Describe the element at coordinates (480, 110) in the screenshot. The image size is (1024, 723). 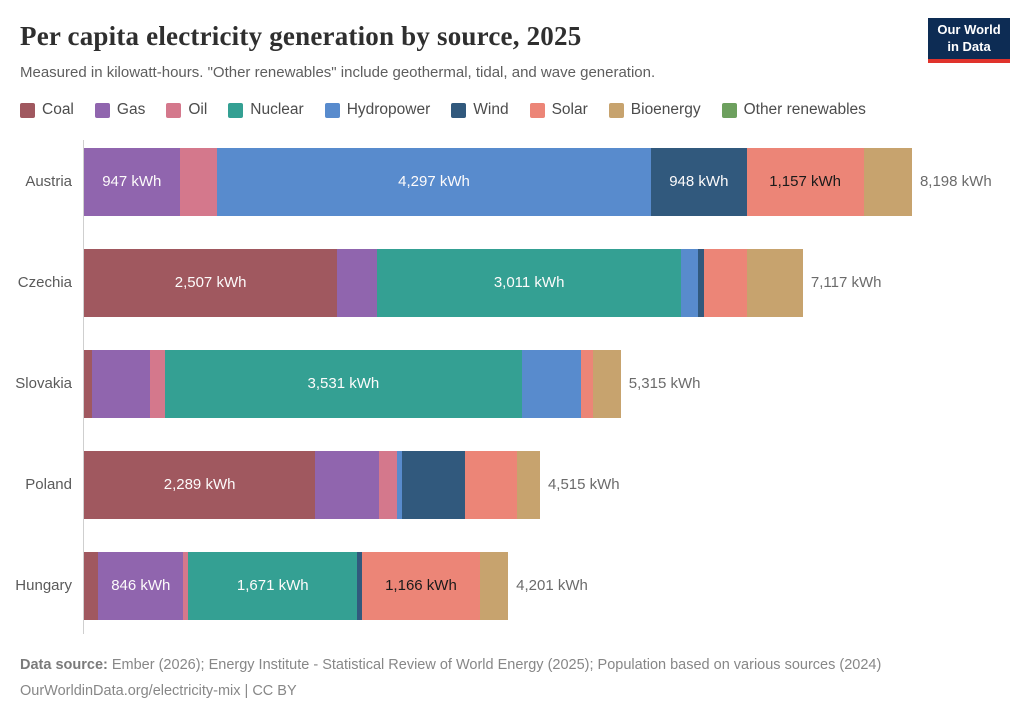
I see `legend-item-wind: Wind` at that location.